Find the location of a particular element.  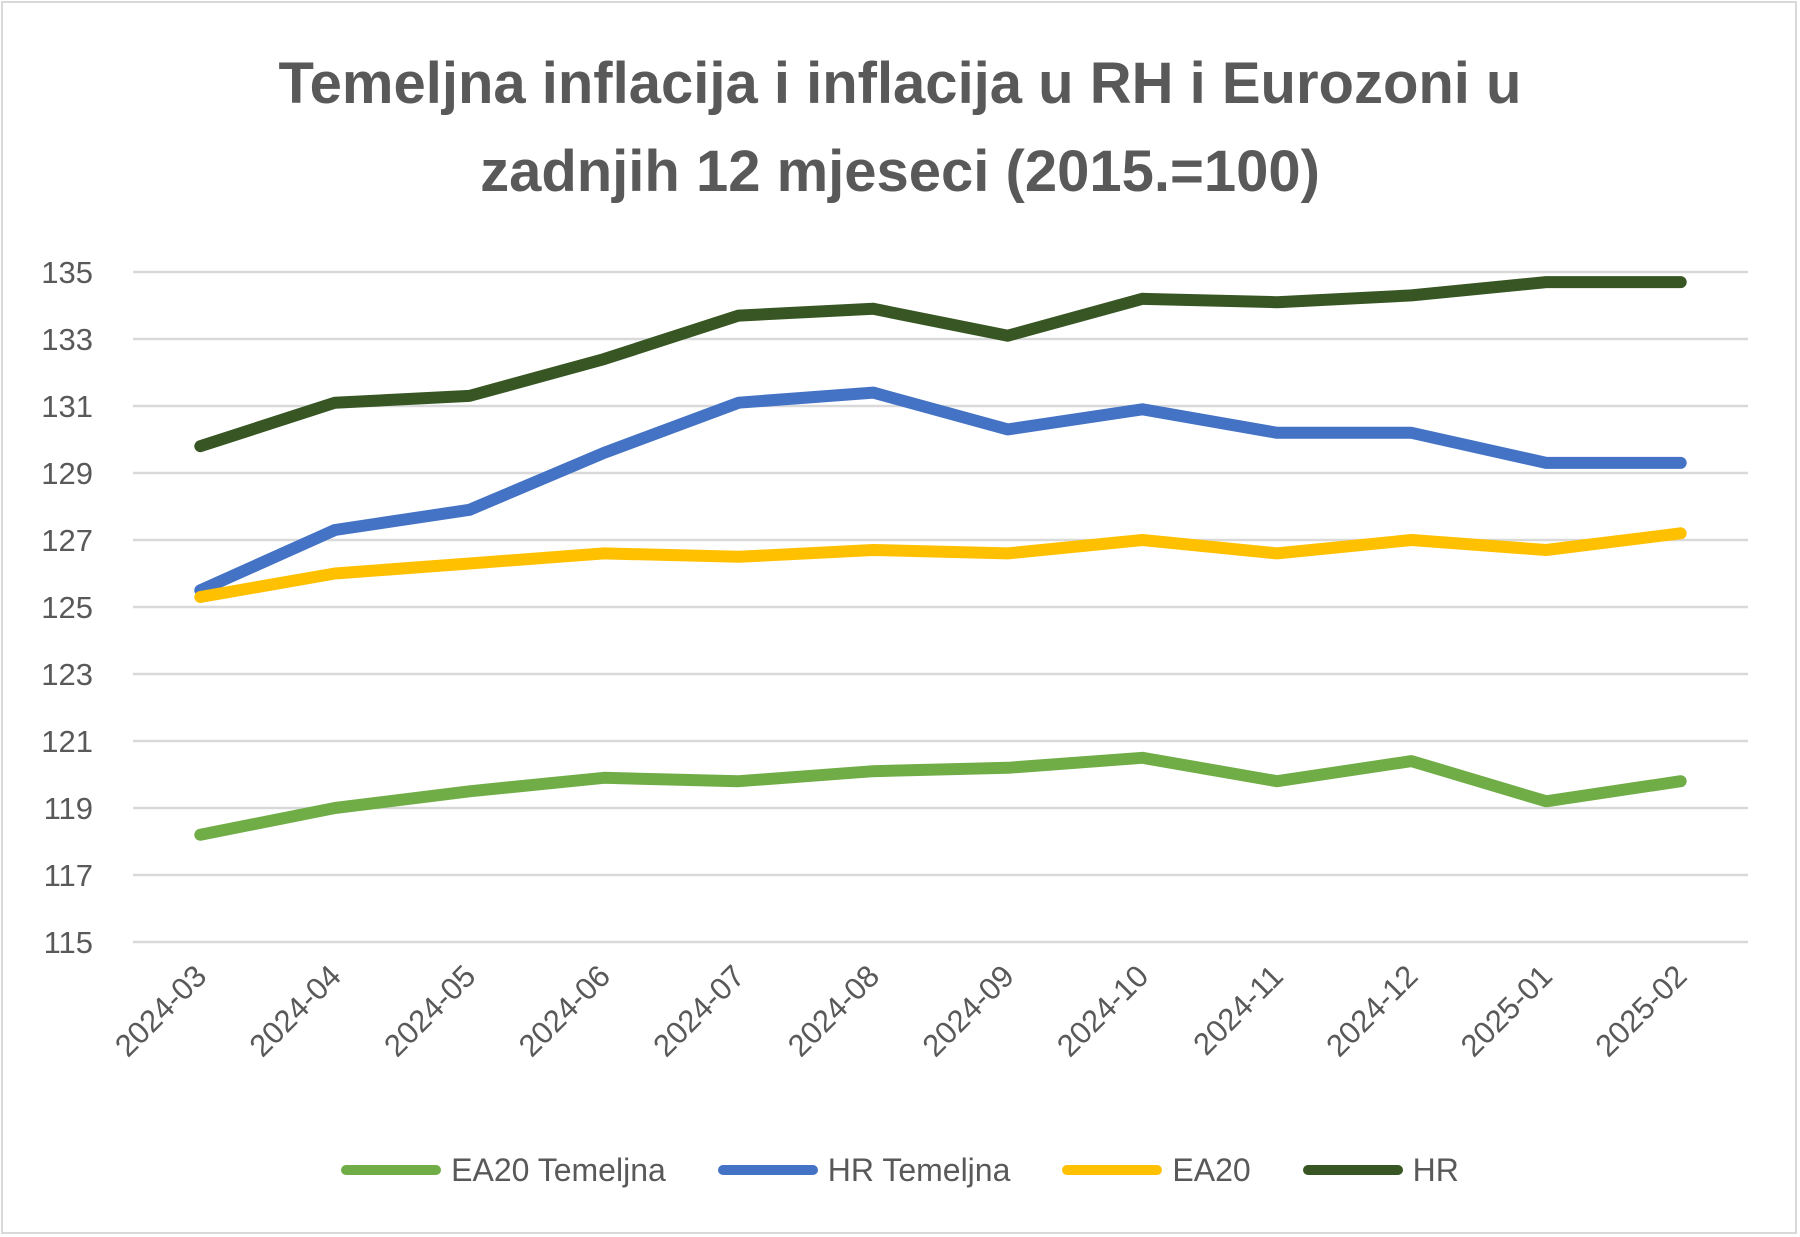

x-tick-label: 2024-07 is located at coordinates (698, 1010).